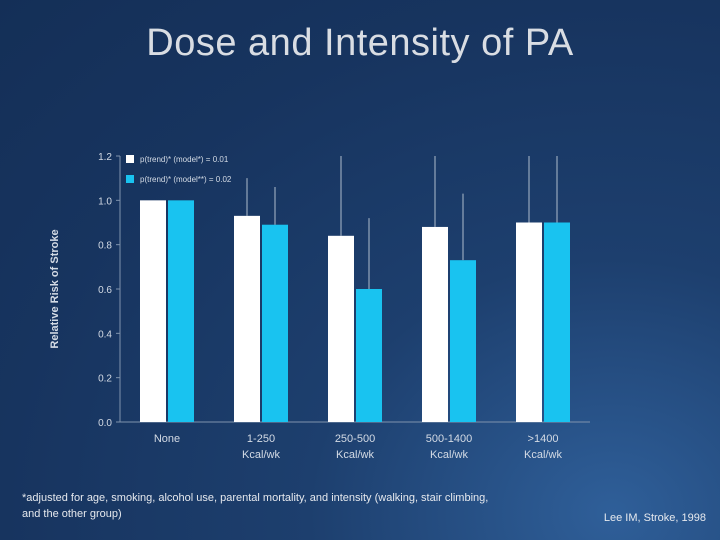 This screenshot has height=540, width=720. I want to click on citation: Lee IM, Stroke, 1998, so click(654, 518).